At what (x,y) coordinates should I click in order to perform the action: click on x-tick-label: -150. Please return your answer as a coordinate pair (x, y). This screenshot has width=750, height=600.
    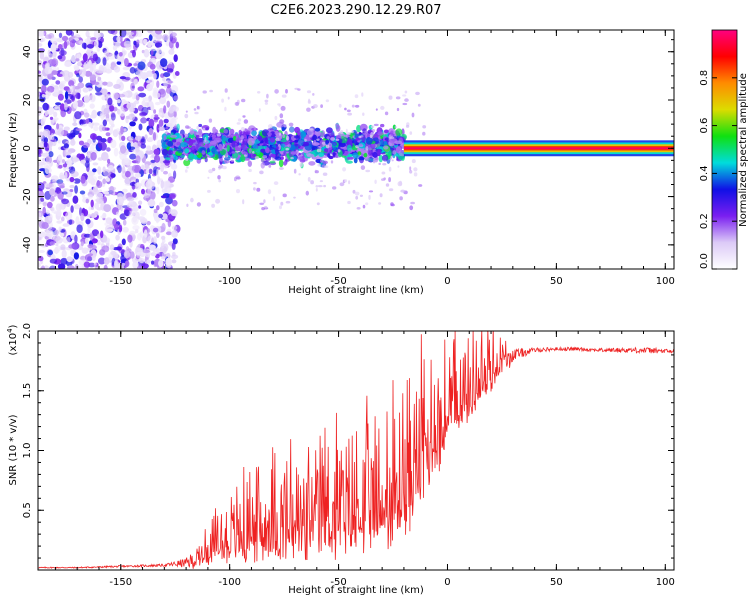
    Looking at the image, I should click on (120, 281).